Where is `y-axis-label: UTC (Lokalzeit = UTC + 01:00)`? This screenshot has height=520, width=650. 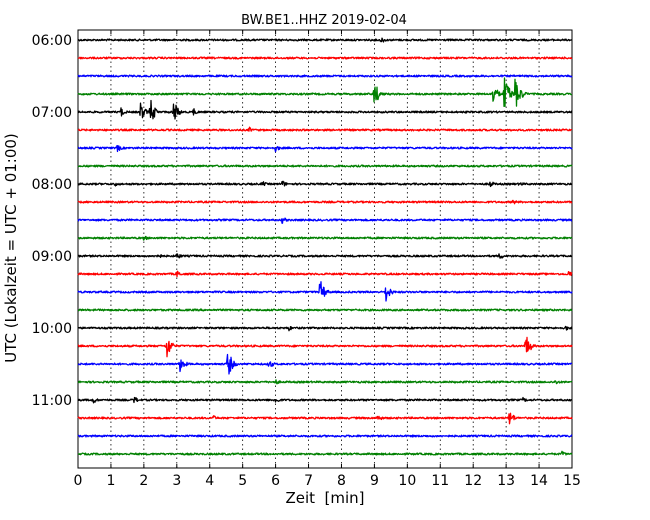
y-axis-label: UTC (Lokalzeit = UTC + 01:00) is located at coordinates (11, 248).